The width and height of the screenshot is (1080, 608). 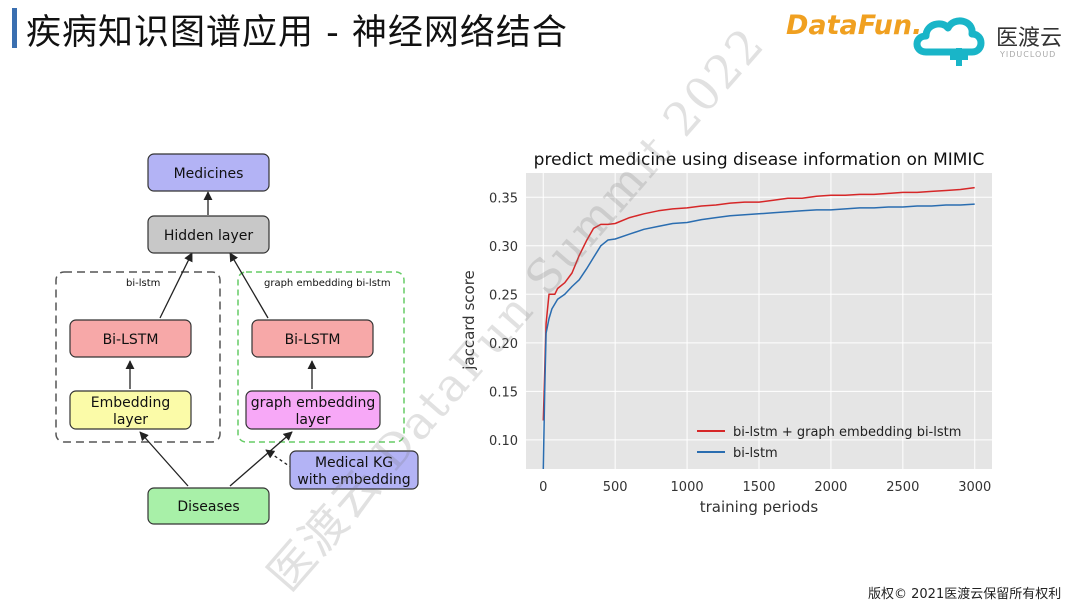 What do you see at coordinates (130, 403) in the screenshot?
I see `node-embedding-layer-label-1: Embedding` at bounding box center [130, 403].